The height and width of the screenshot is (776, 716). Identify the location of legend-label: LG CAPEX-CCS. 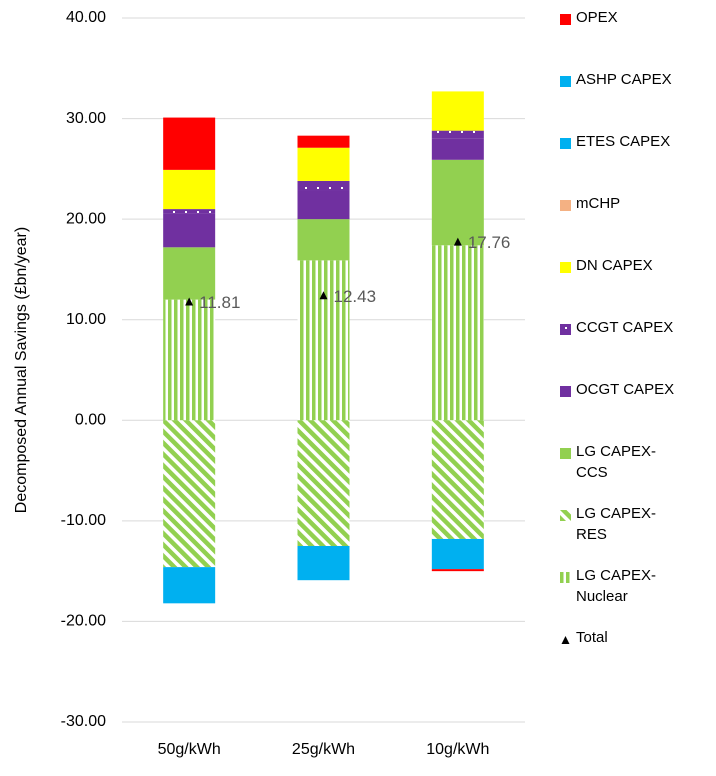
(616, 462).